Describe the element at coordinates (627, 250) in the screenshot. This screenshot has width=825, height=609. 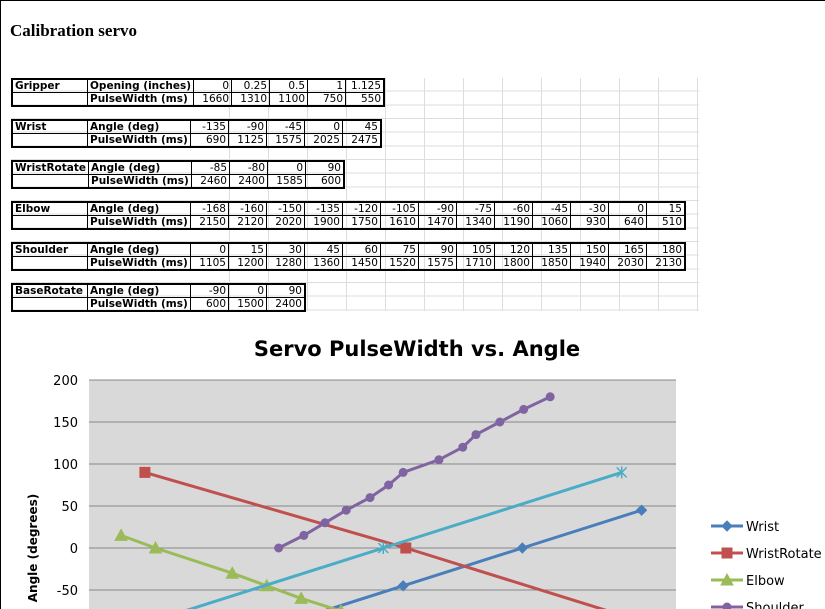
I see `cell-value: 165` at that location.